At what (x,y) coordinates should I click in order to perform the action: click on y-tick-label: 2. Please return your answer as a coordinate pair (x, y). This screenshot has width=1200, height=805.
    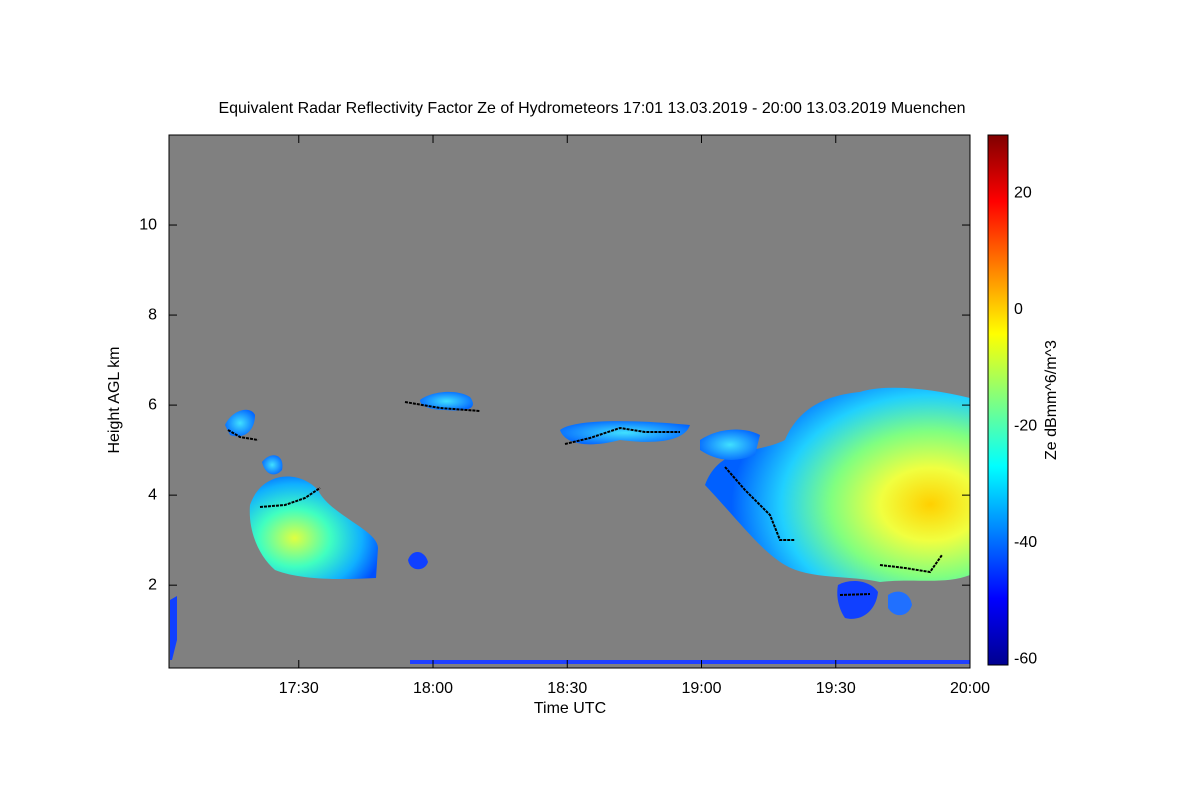
    Looking at the image, I should click on (152, 584).